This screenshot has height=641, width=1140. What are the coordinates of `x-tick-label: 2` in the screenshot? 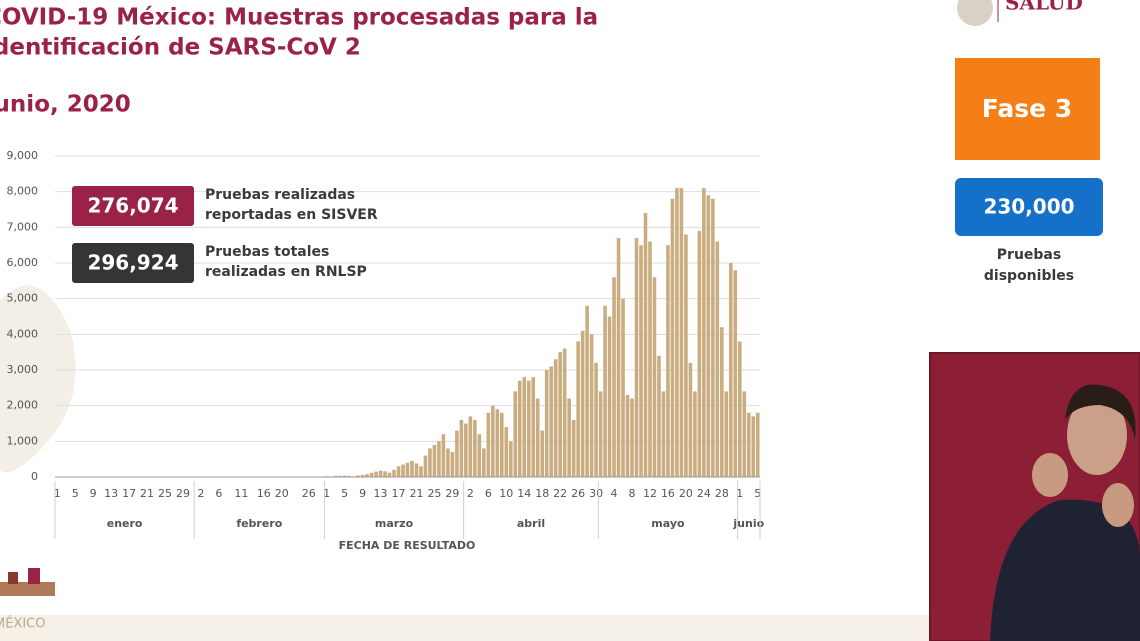 It's located at (470, 493).